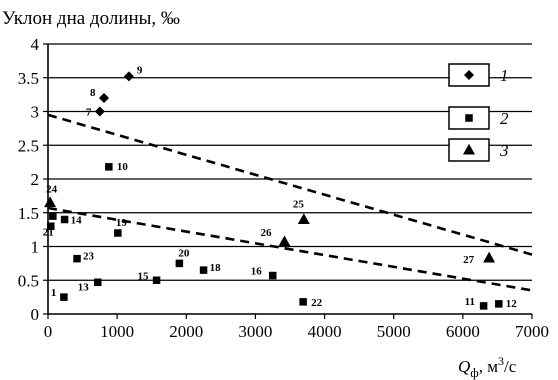 This screenshot has width=558, height=380. What do you see at coordinates (93, 93) in the screenshot?
I see `point-label-8: 8` at bounding box center [93, 93].